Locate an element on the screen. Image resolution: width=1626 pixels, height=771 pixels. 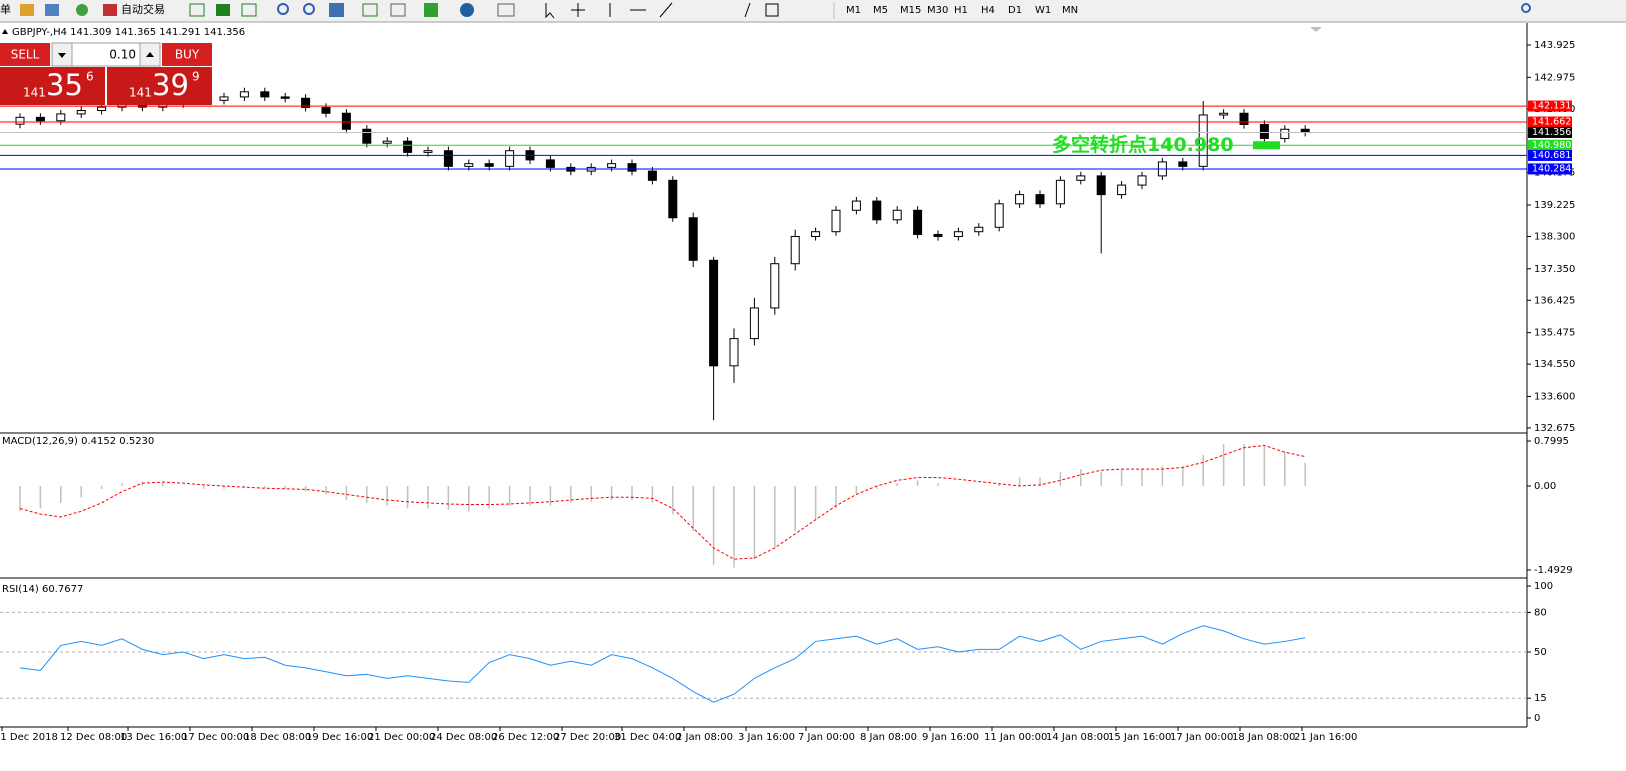
zoom-out is located at coordinates (309, 9).